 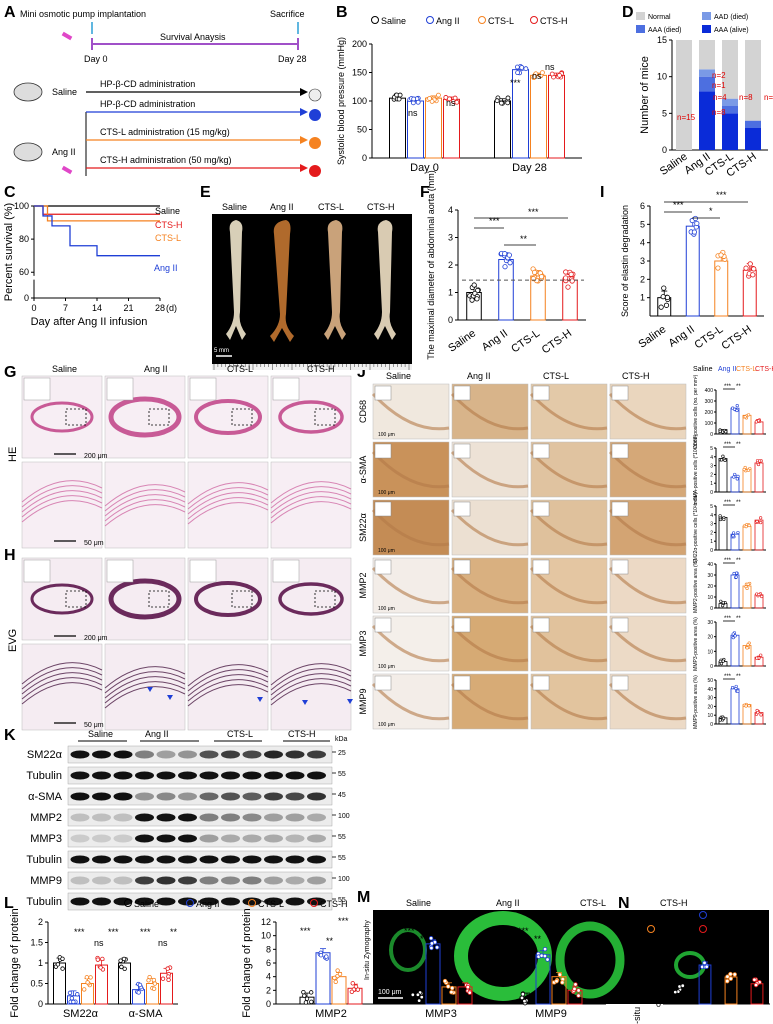 I want to click on y-tick-label: 5, so click(x=664, y=113).